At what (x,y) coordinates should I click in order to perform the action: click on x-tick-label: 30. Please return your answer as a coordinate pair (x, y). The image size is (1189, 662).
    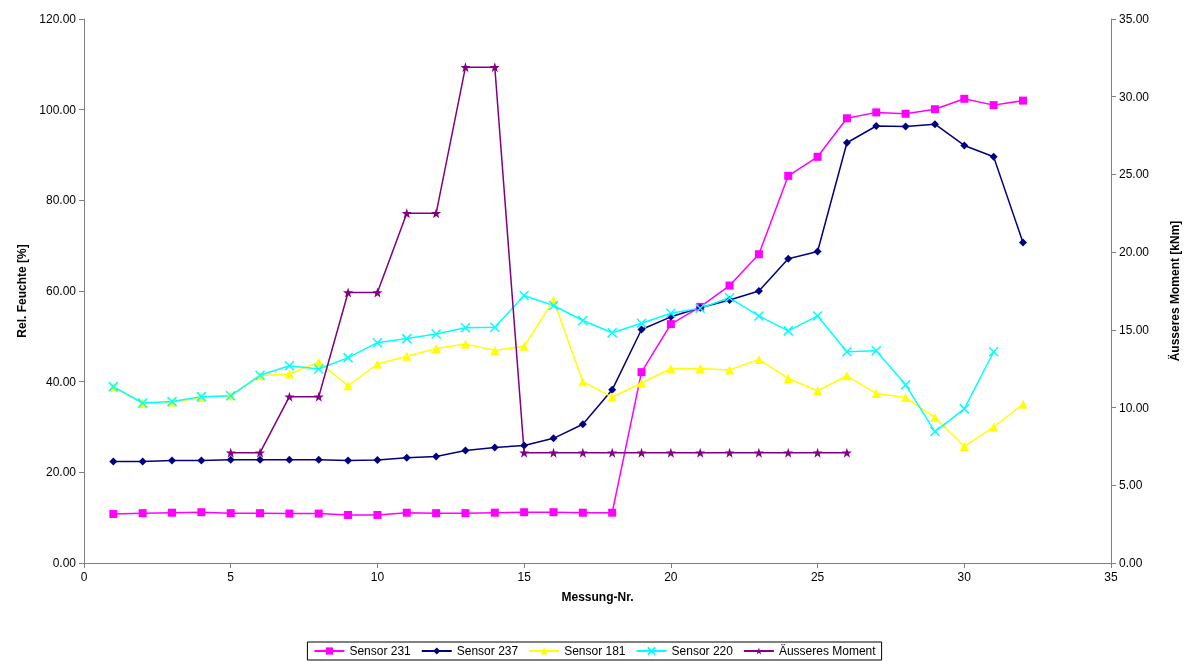
    Looking at the image, I should click on (964, 577).